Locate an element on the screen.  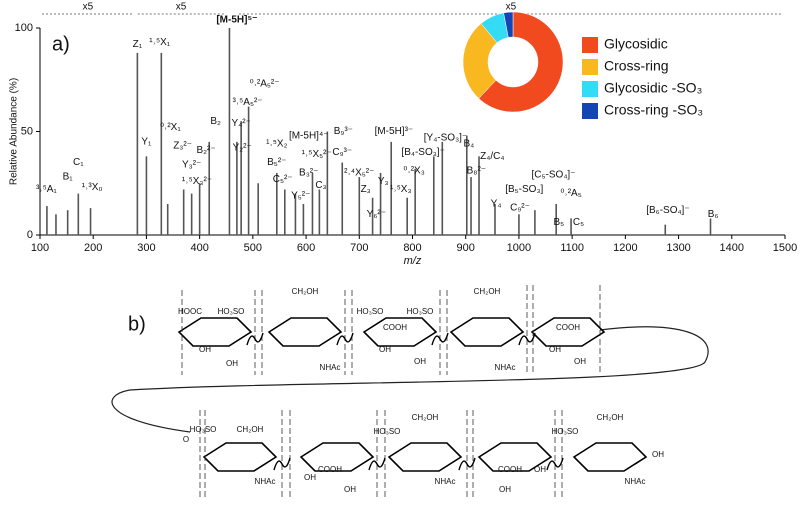
peak-annotation: ¹˒⁵X₃²⁻ is located at coordinates (197, 181).